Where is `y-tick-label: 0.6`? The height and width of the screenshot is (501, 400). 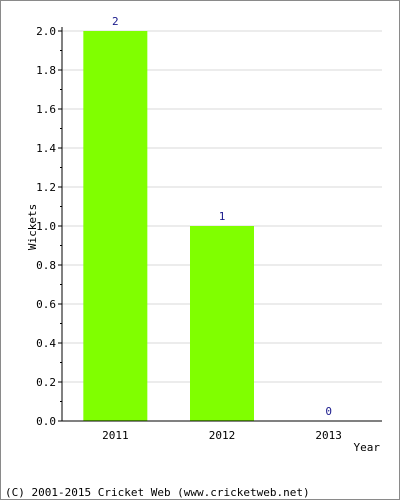 y-tick-label: 0.6 is located at coordinates (46, 304).